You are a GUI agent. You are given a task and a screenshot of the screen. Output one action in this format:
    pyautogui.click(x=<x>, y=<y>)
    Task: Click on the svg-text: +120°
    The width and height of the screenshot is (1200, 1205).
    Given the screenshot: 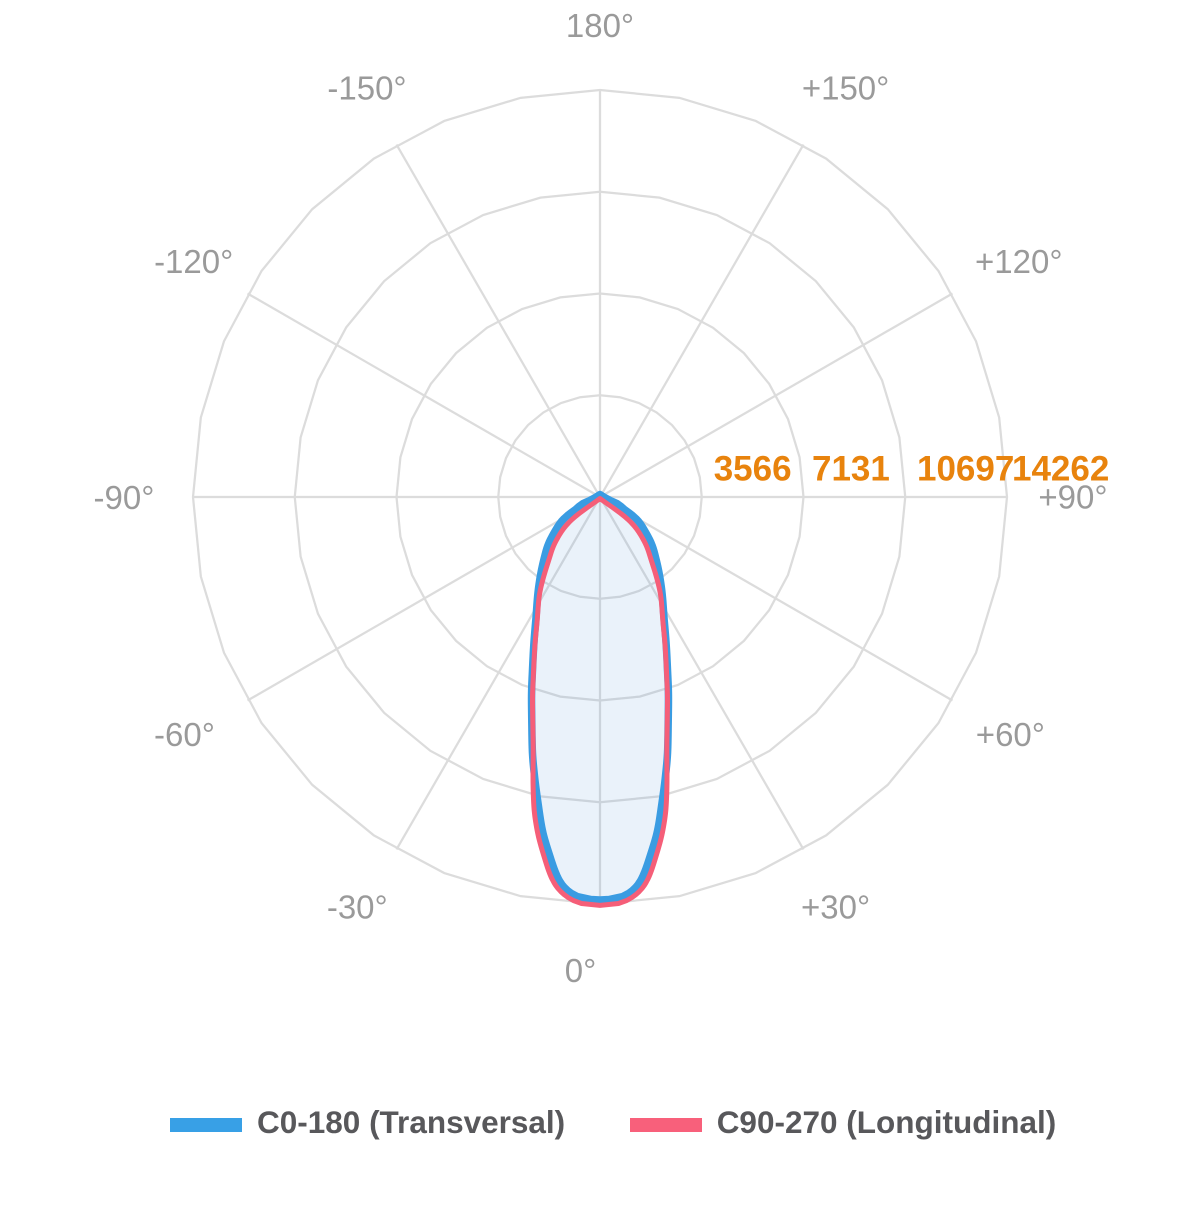 What is the action you would take?
    pyautogui.click(x=1019, y=261)
    